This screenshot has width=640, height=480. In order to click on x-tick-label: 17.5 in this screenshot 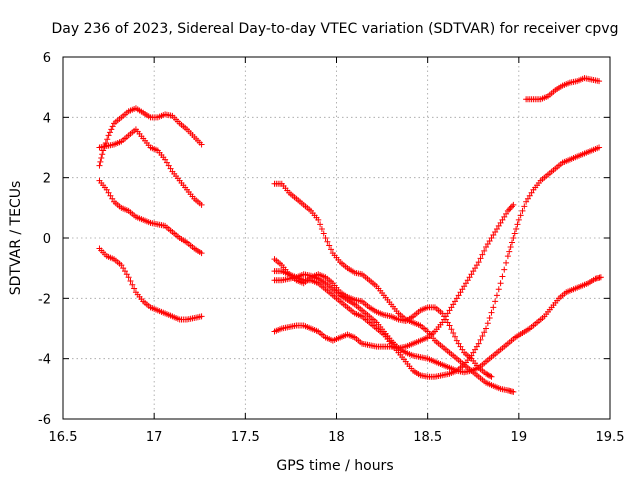, I will do `click(245, 437)`.